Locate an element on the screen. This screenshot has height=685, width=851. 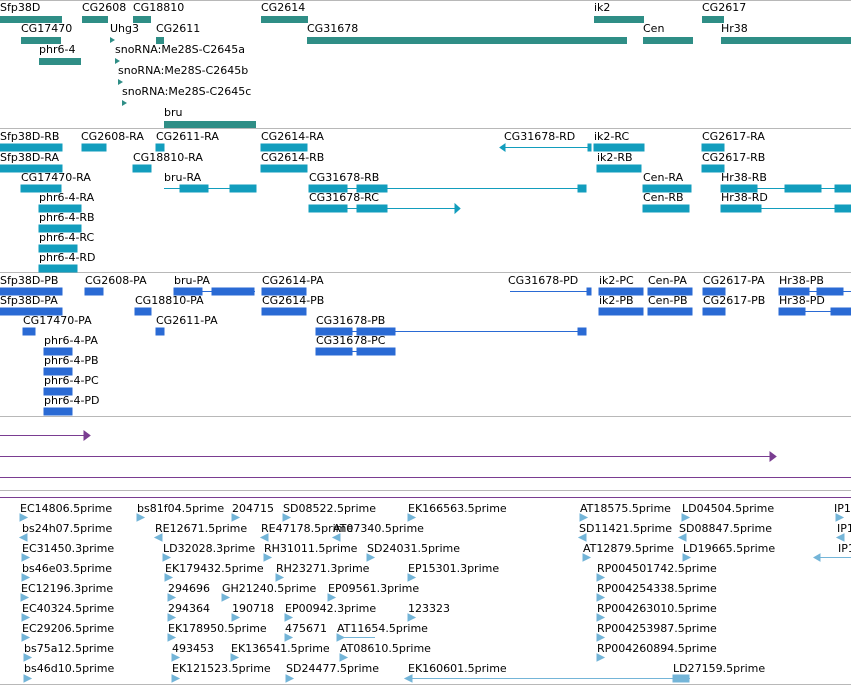
protein-label: phr6-4-PA is located at coordinates (71, 340).